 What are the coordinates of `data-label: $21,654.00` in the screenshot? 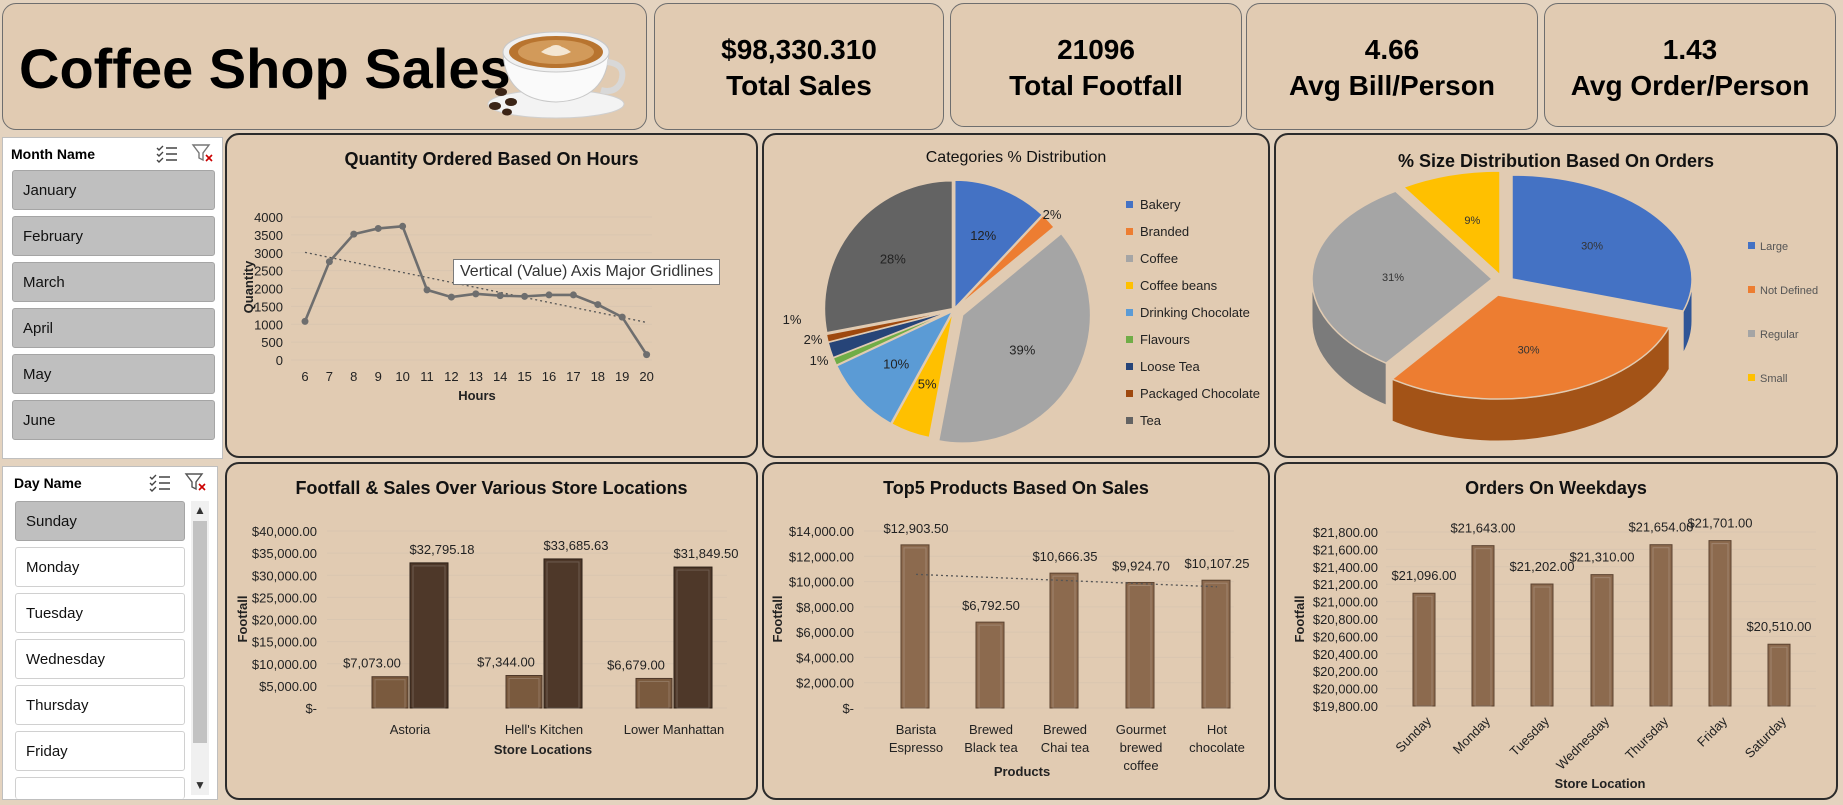 It's located at (1660, 527).